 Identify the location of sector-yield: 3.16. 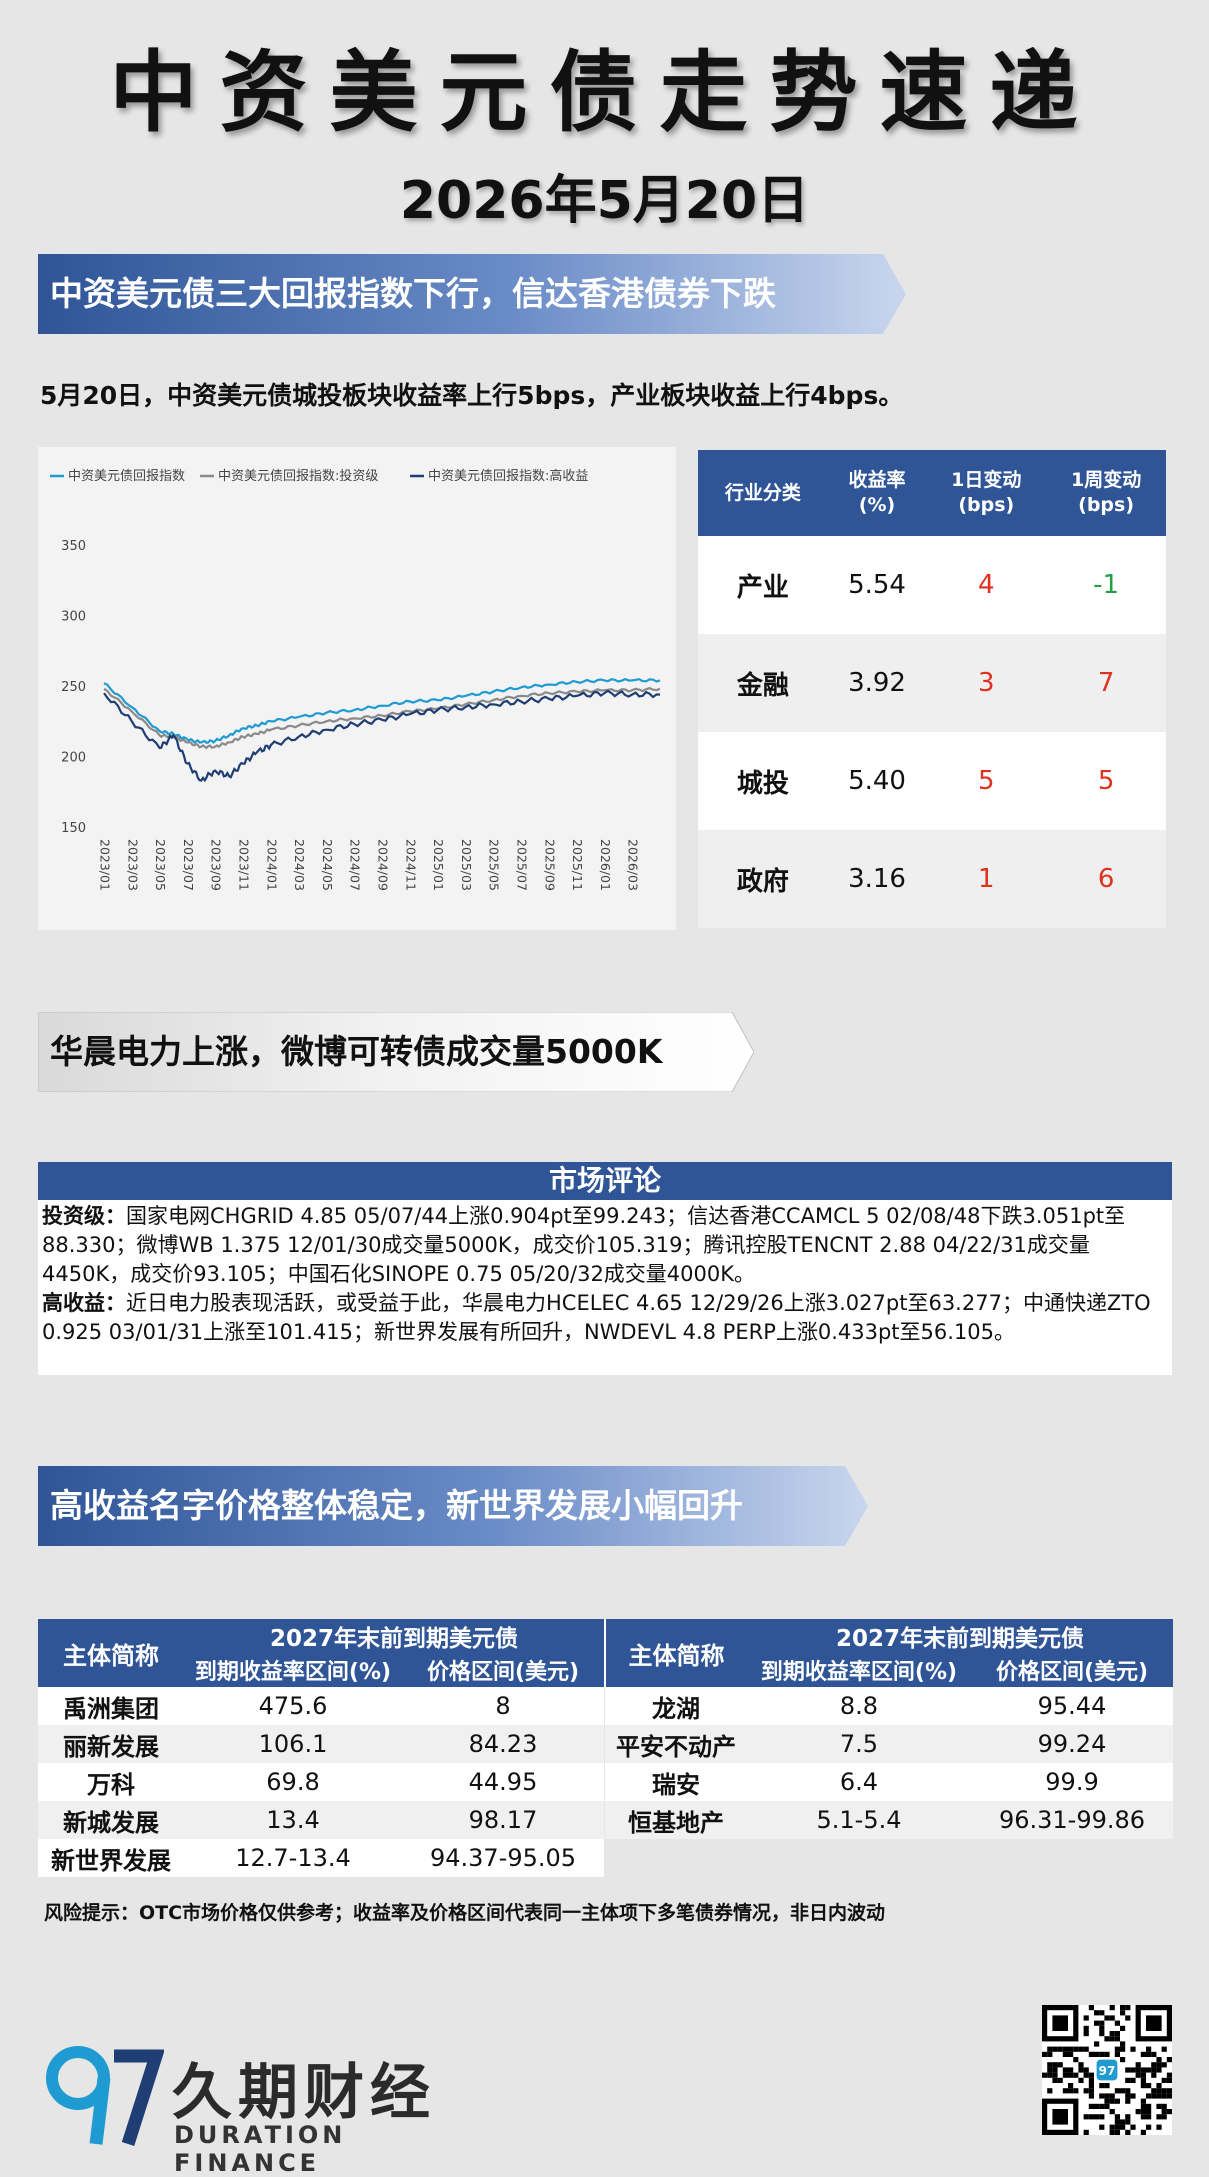
(877, 879).